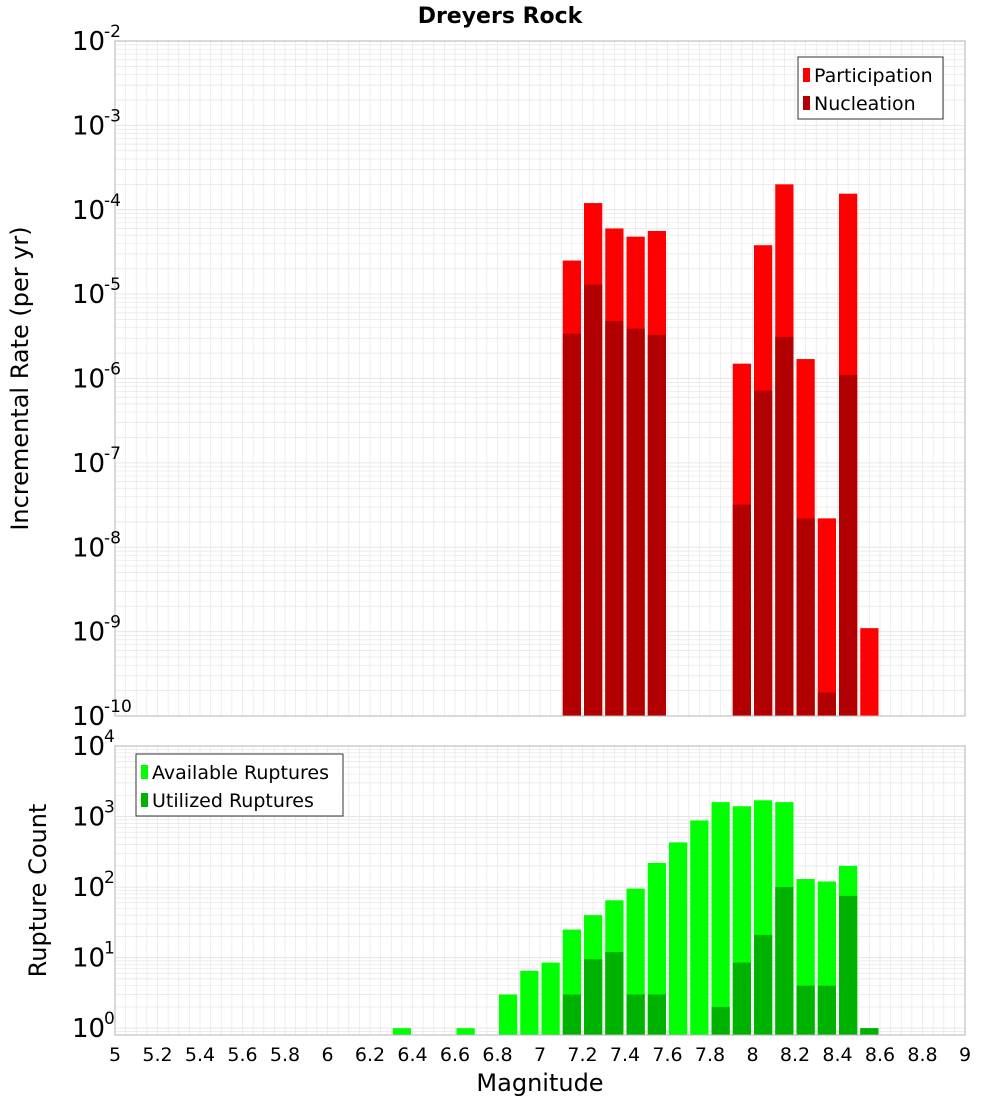 Image resolution: width=1000 pixels, height=1100 pixels. I want to click on x-tick-label: 7.8, so click(710, 1055).